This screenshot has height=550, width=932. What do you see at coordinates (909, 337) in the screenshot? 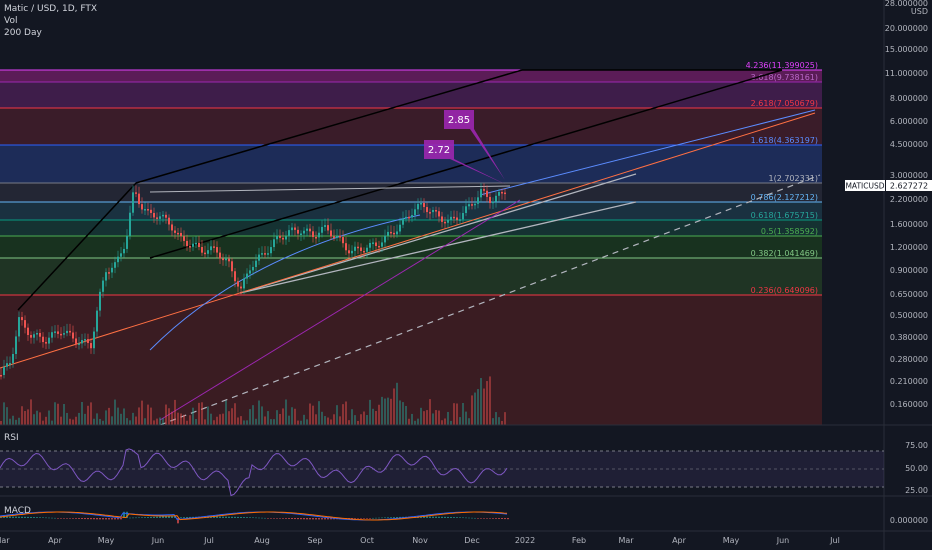
I see `price-tick: 0.380000` at bounding box center [909, 337].